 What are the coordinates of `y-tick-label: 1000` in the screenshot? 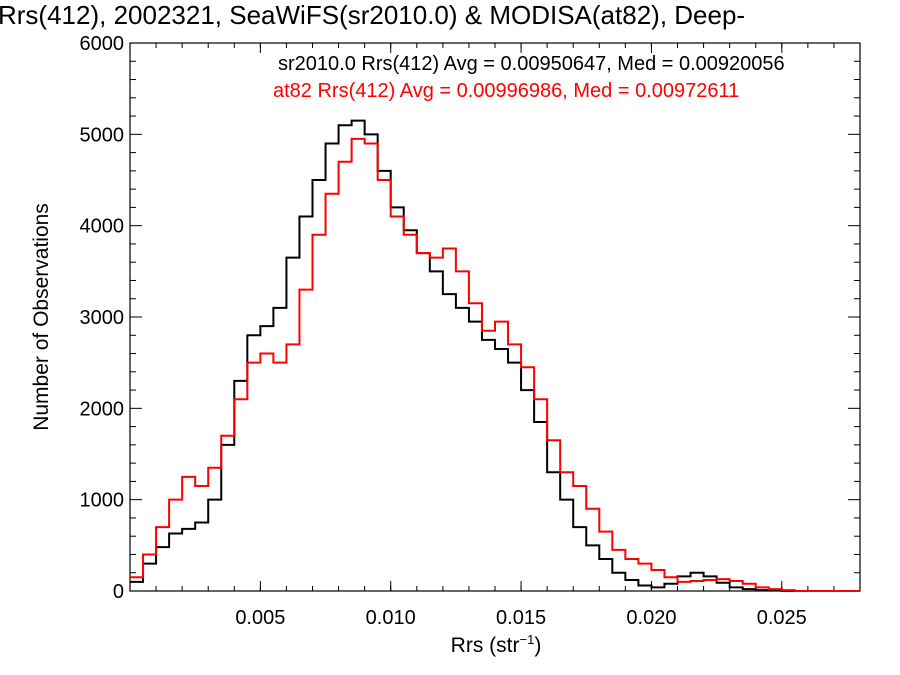 It's located at (102, 501).